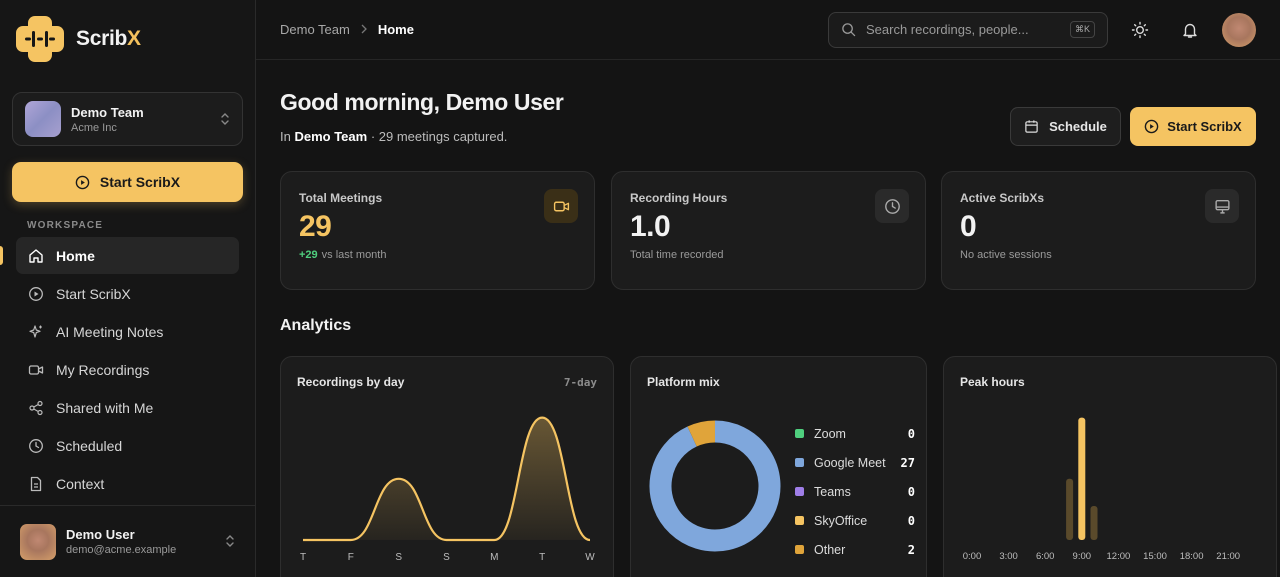  Describe the element at coordinates (437, 230) in the screenshot. I see `stat-card-total-meetings: Total Meetings 29 +29 vs last month` at that location.